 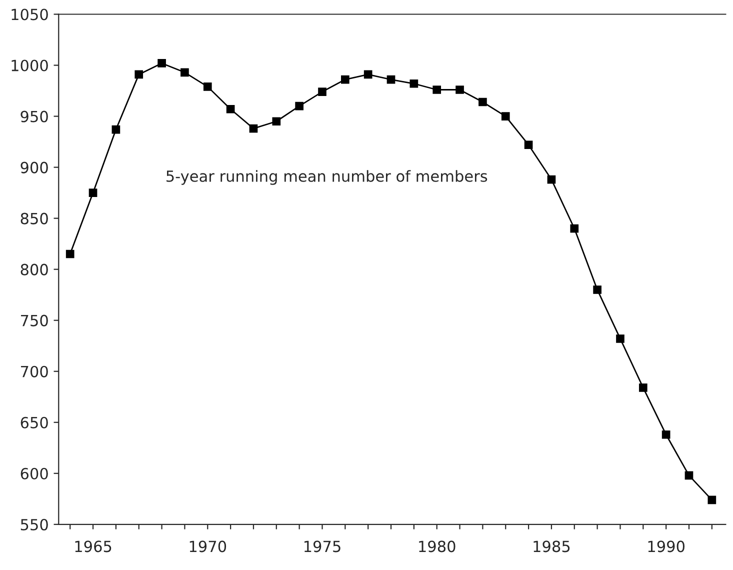 What do you see at coordinates (34, 168) in the screenshot?
I see `y-tick-label: 900` at bounding box center [34, 168].